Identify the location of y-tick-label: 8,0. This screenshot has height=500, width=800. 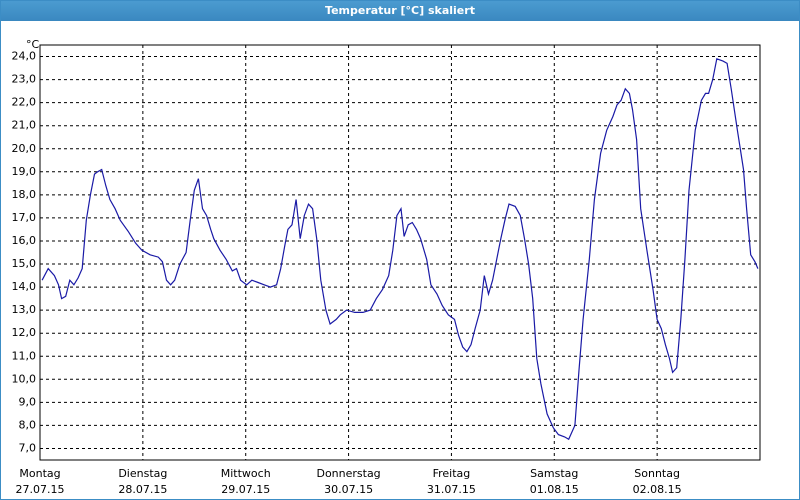
(28, 424).